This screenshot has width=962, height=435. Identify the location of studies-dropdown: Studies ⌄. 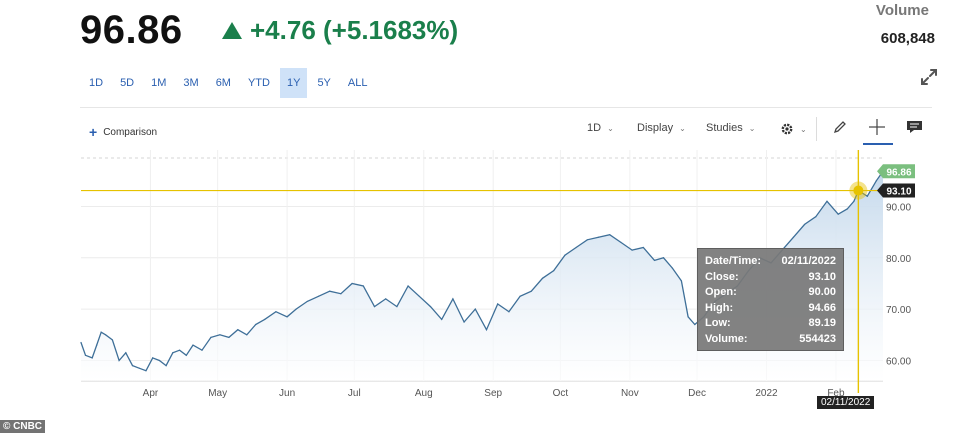
(730, 128).